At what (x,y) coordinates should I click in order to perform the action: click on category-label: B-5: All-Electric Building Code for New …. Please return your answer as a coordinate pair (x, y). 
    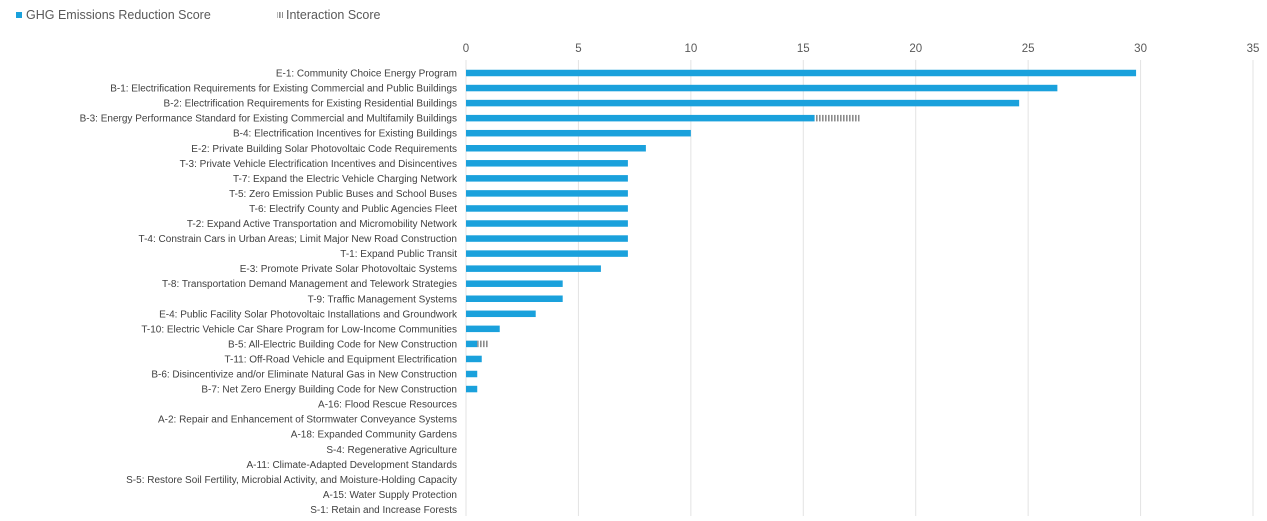
    Looking at the image, I should click on (342, 344).